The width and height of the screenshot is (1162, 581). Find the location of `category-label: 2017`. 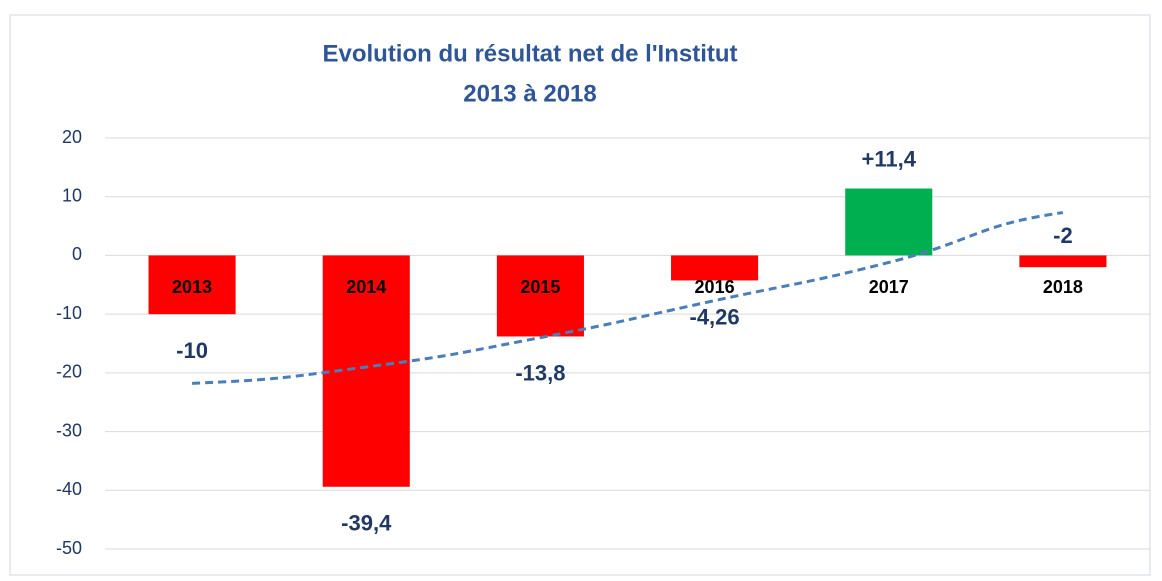

category-label: 2017 is located at coordinates (889, 287).